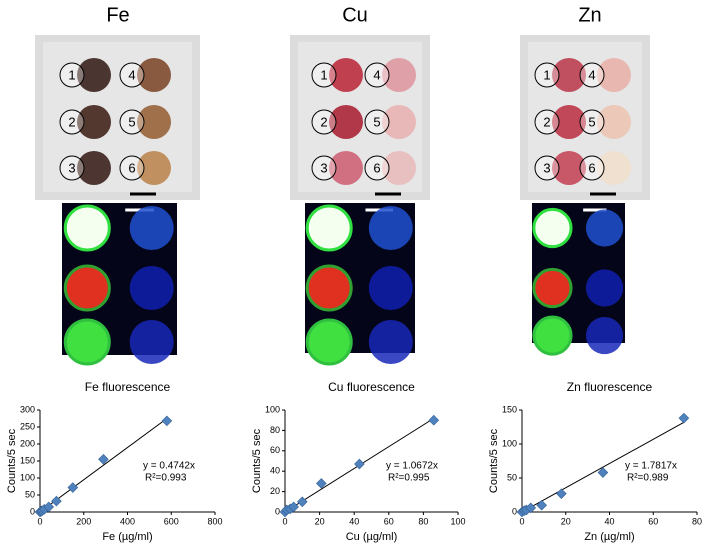  What do you see at coordinates (27, 443) in the screenshot?
I see `y-tick-label: 200` at bounding box center [27, 443].